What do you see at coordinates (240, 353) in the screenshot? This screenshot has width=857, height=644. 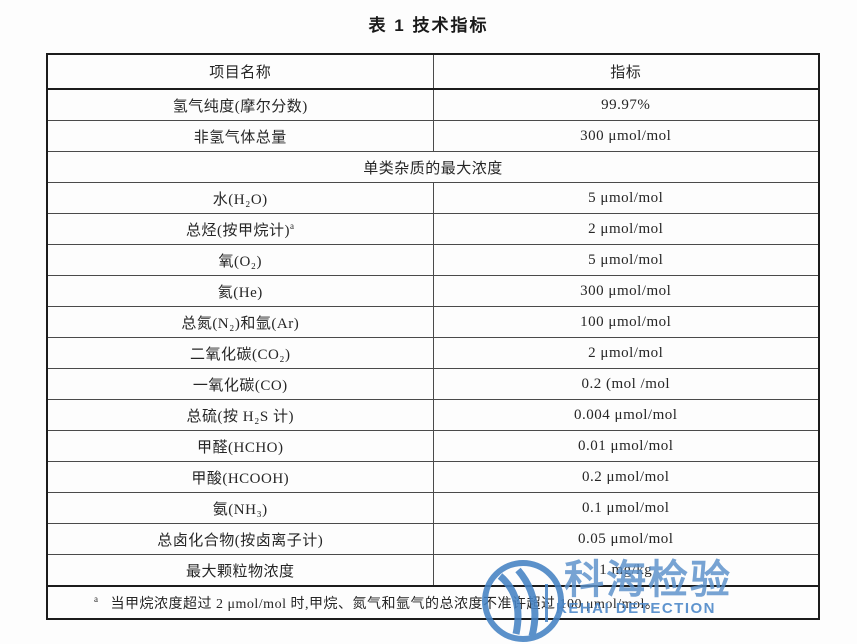 I see `item-name-cell: 二氧化碳(CO₂)` at bounding box center [240, 353].